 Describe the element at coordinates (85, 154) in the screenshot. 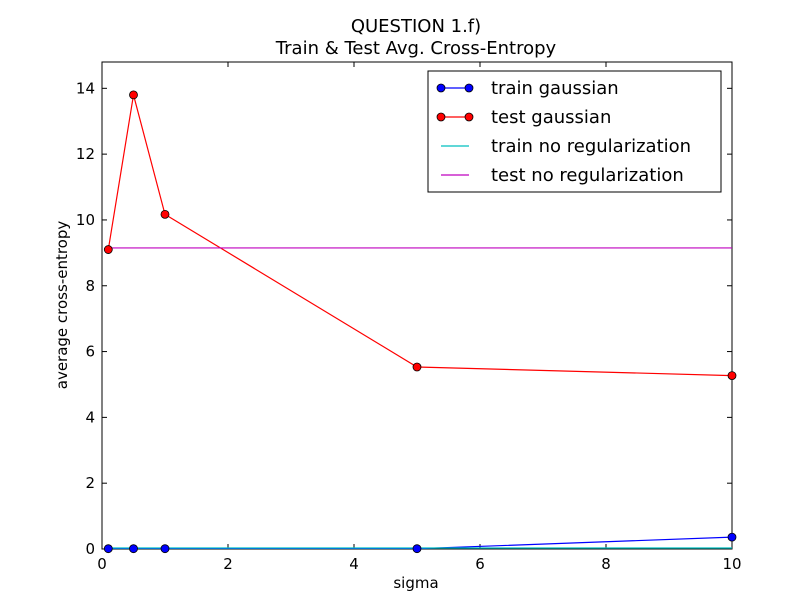

I see `y-tick-label: 12` at that location.